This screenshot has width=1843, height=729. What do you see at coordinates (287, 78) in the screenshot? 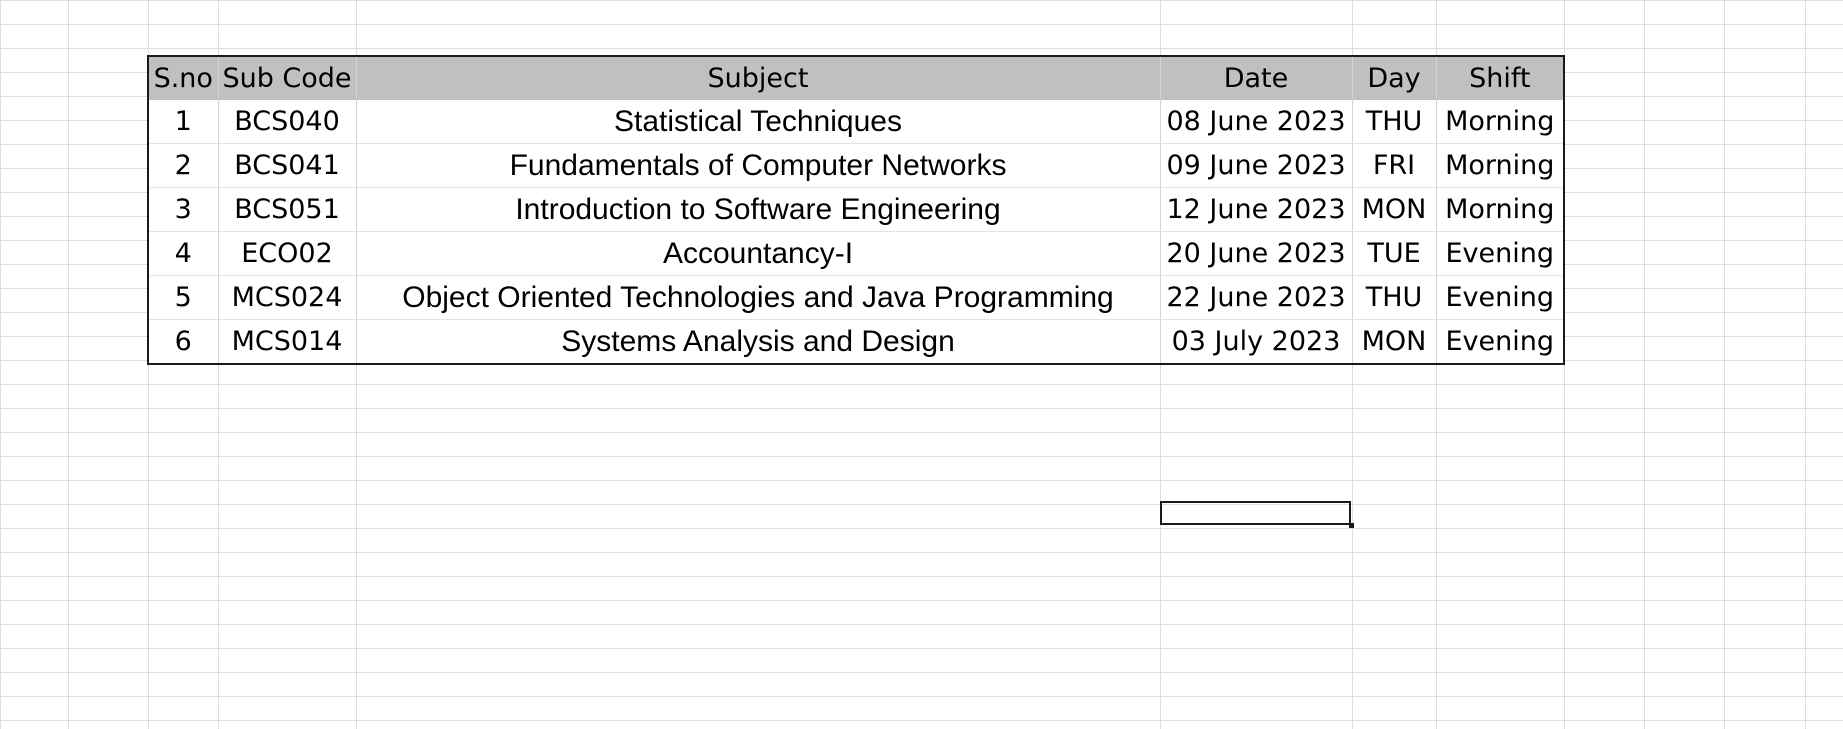
I see `header-cell-sub-code: Sub Code` at bounding box center [287, 78].